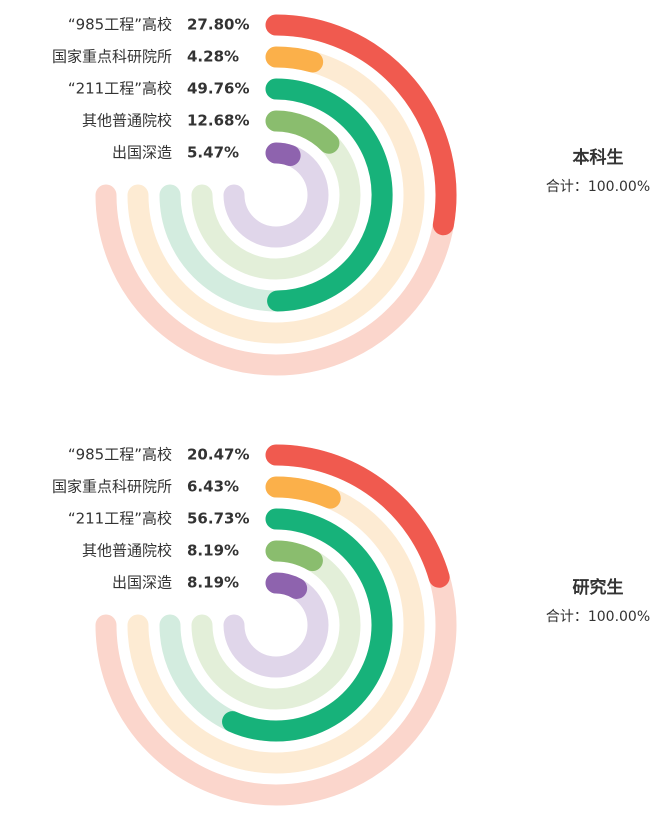 The image size is (672, 816). Describe the element at coordinates (218, 121) in the screenshot. I see `value-label: 12.68%` at that location.